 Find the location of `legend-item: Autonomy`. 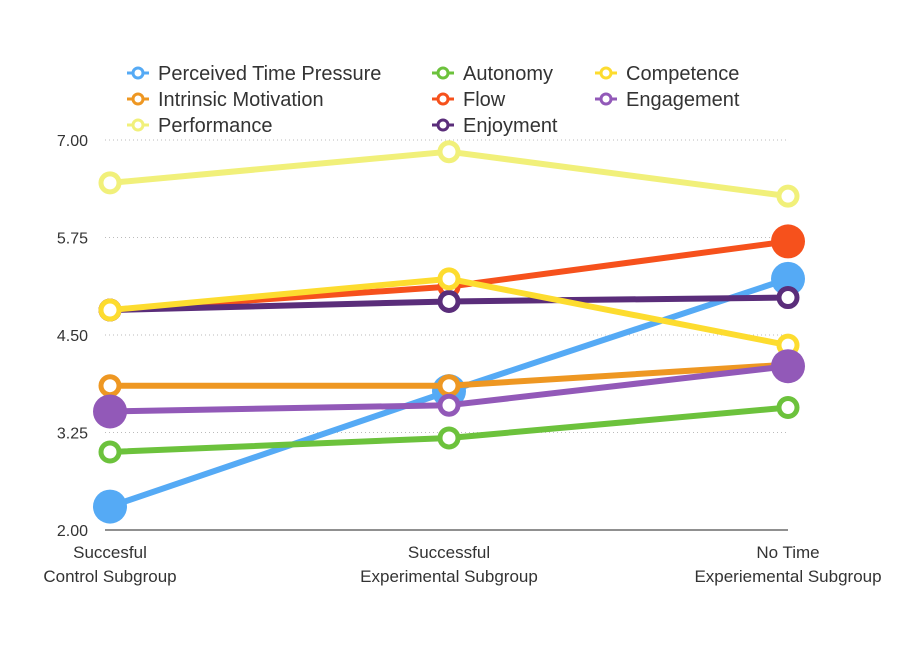

legend-item: Autonomy is located at coordinates (492, 74).